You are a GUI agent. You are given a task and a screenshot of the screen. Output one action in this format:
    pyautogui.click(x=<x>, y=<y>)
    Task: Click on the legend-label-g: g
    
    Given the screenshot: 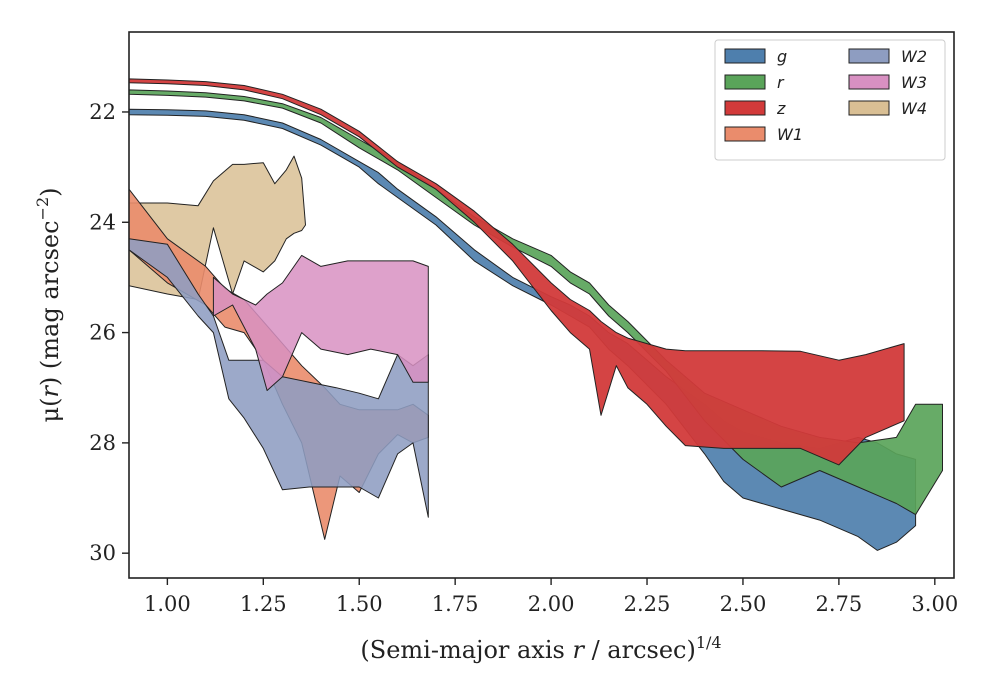 What is the action you would take?
    pyautogui.click(x=782, y=56)
    